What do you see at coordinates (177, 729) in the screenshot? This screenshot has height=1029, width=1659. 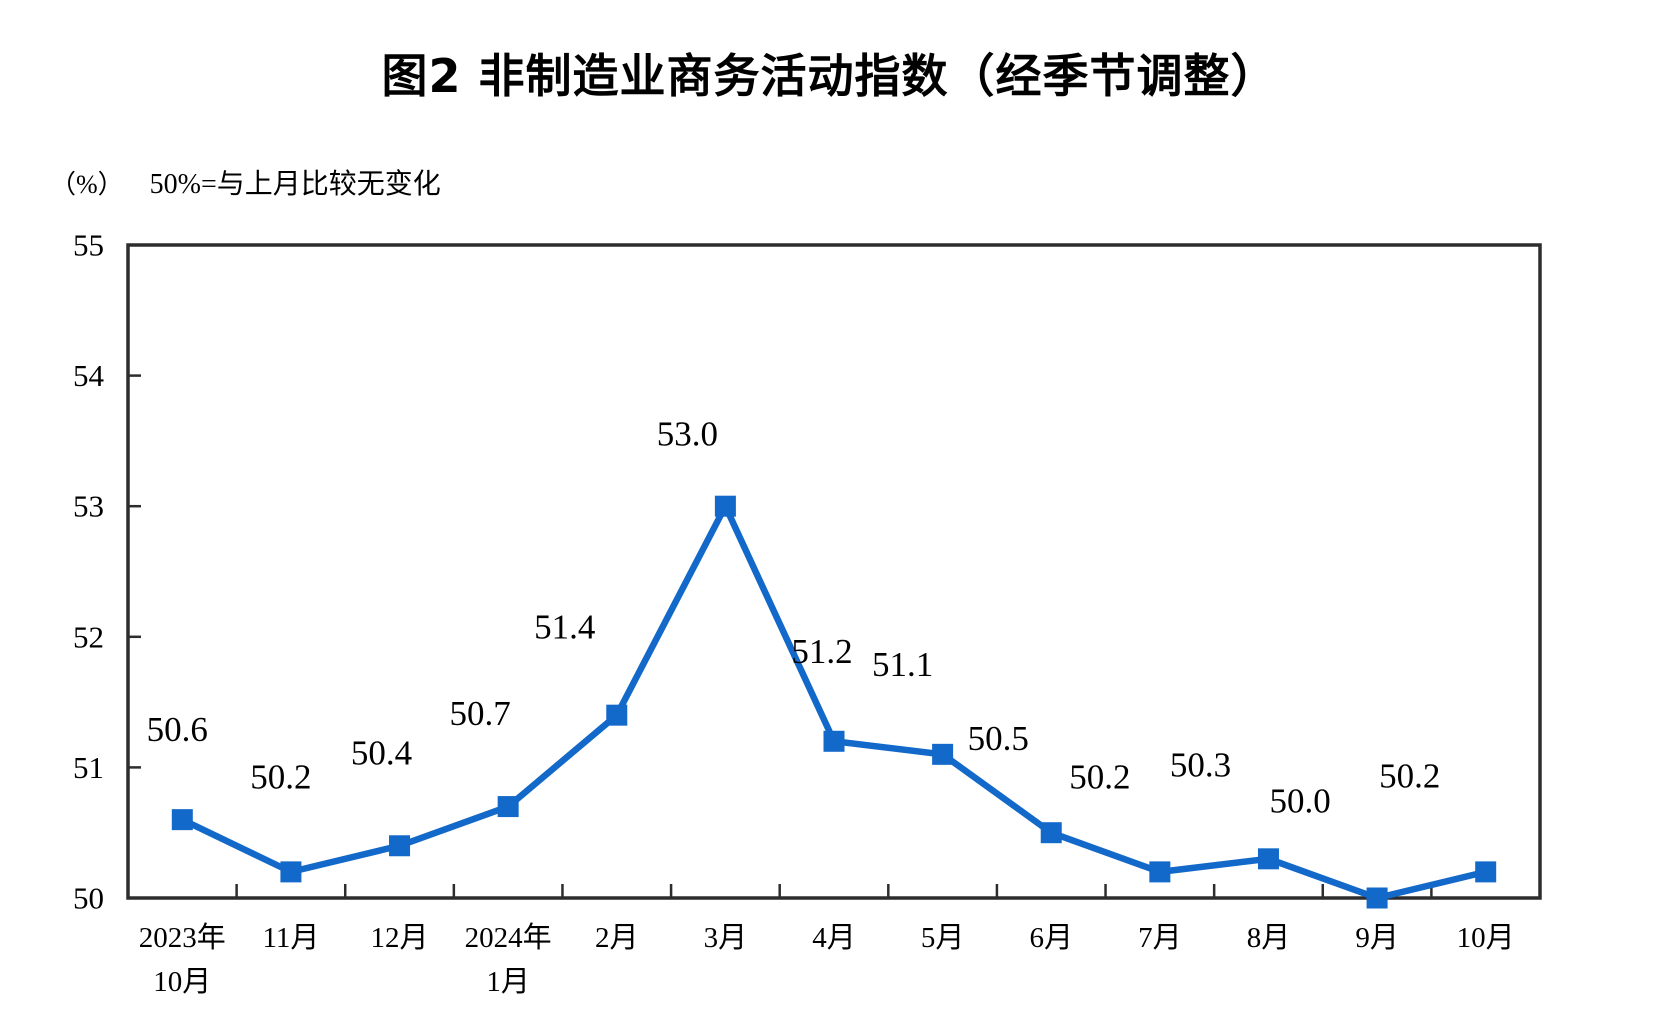 I see `data-label: 50.6` at bounding box center [177, 729].